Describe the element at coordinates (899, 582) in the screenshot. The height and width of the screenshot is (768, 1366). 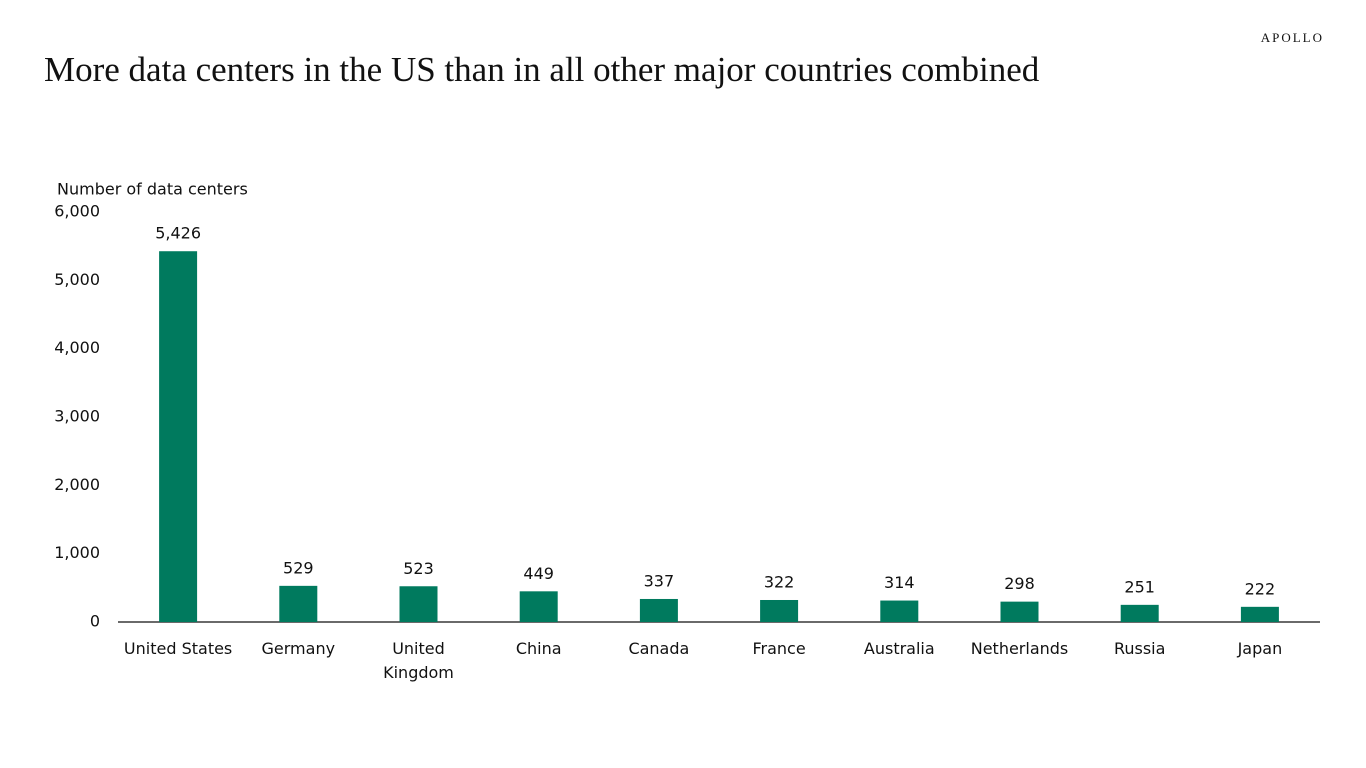
I see `value-label: 314` at that location.